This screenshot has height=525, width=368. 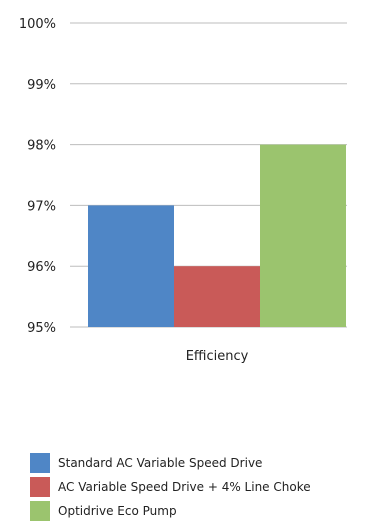 I want to click on legend-item: AC Variable Speed Drive + 4% Line Choke, so click(x=170, y=487).